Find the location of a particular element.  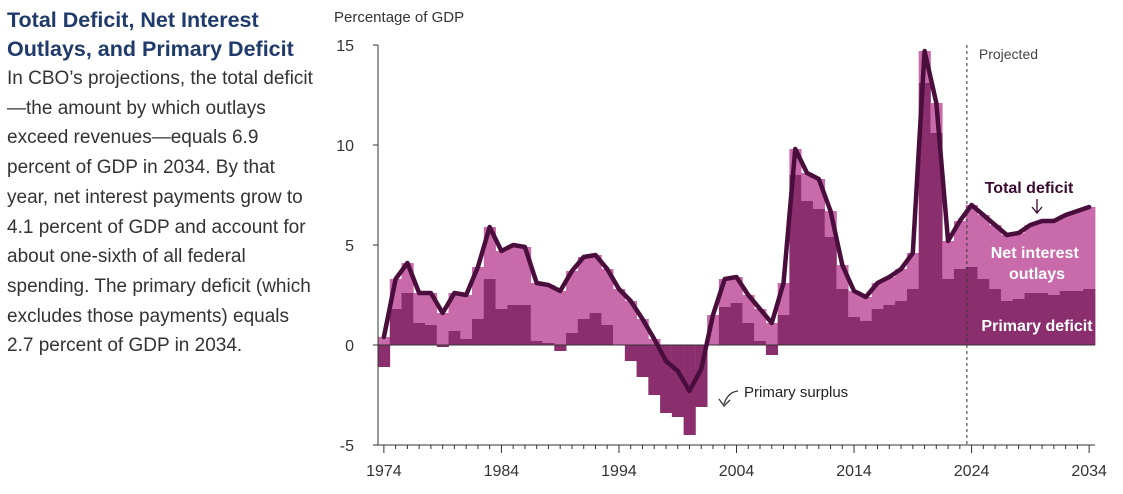

x-tick-label: 2004 is located at coordinates (737, 471).